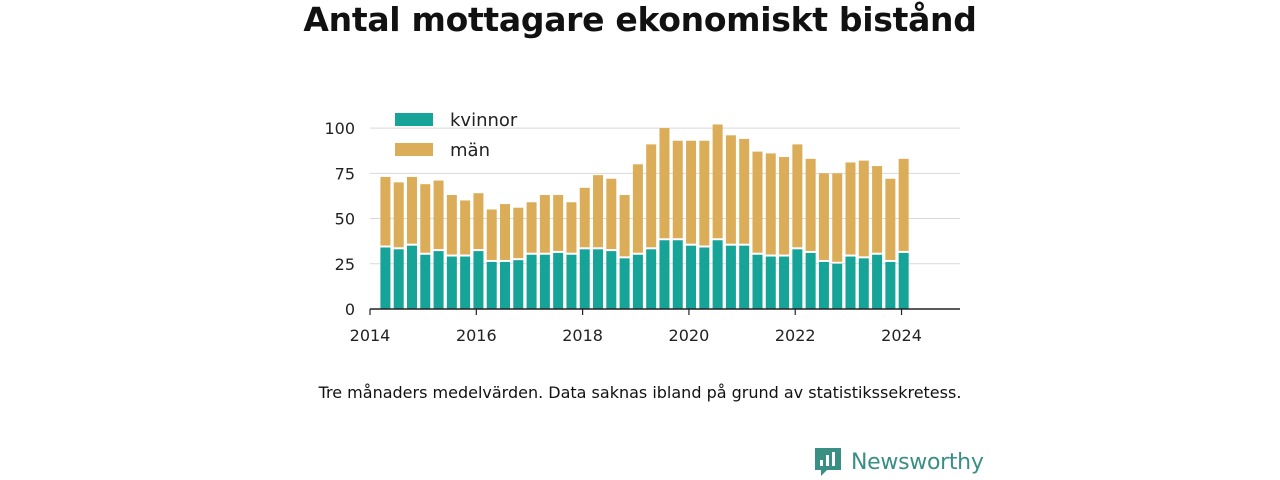  I want to click on x-tick-label: 2022, so click(795, 335).